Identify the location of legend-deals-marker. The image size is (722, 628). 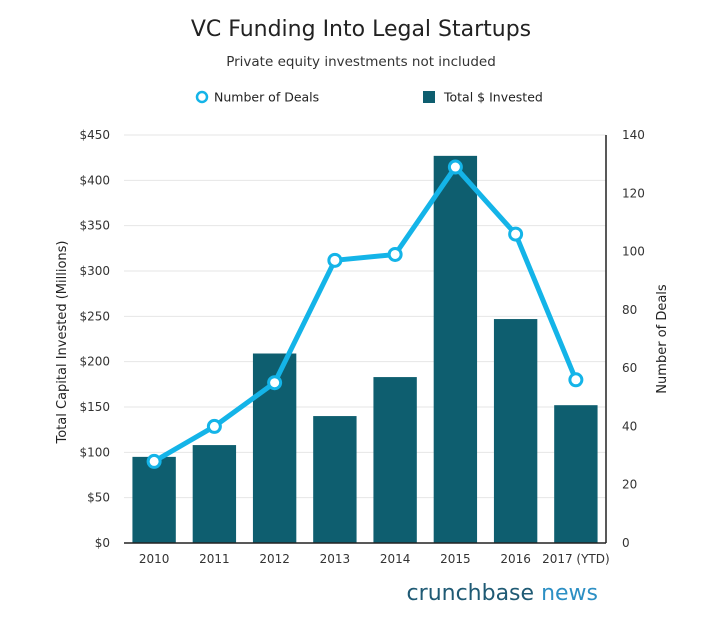
(202, 97).